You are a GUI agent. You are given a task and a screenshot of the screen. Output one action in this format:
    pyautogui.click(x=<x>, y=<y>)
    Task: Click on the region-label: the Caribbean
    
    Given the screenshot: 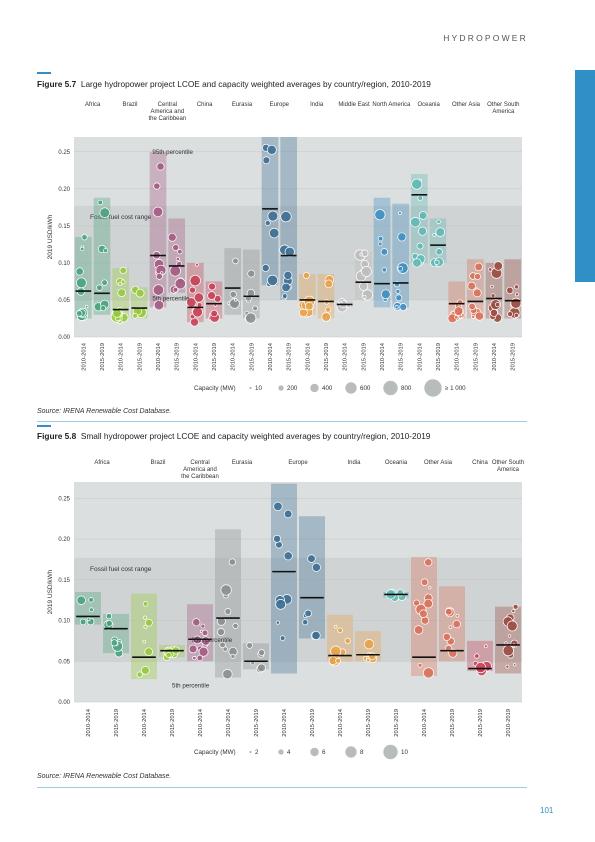 What is the action you would take?
    pyautogui.click(x=200, y=477)
    